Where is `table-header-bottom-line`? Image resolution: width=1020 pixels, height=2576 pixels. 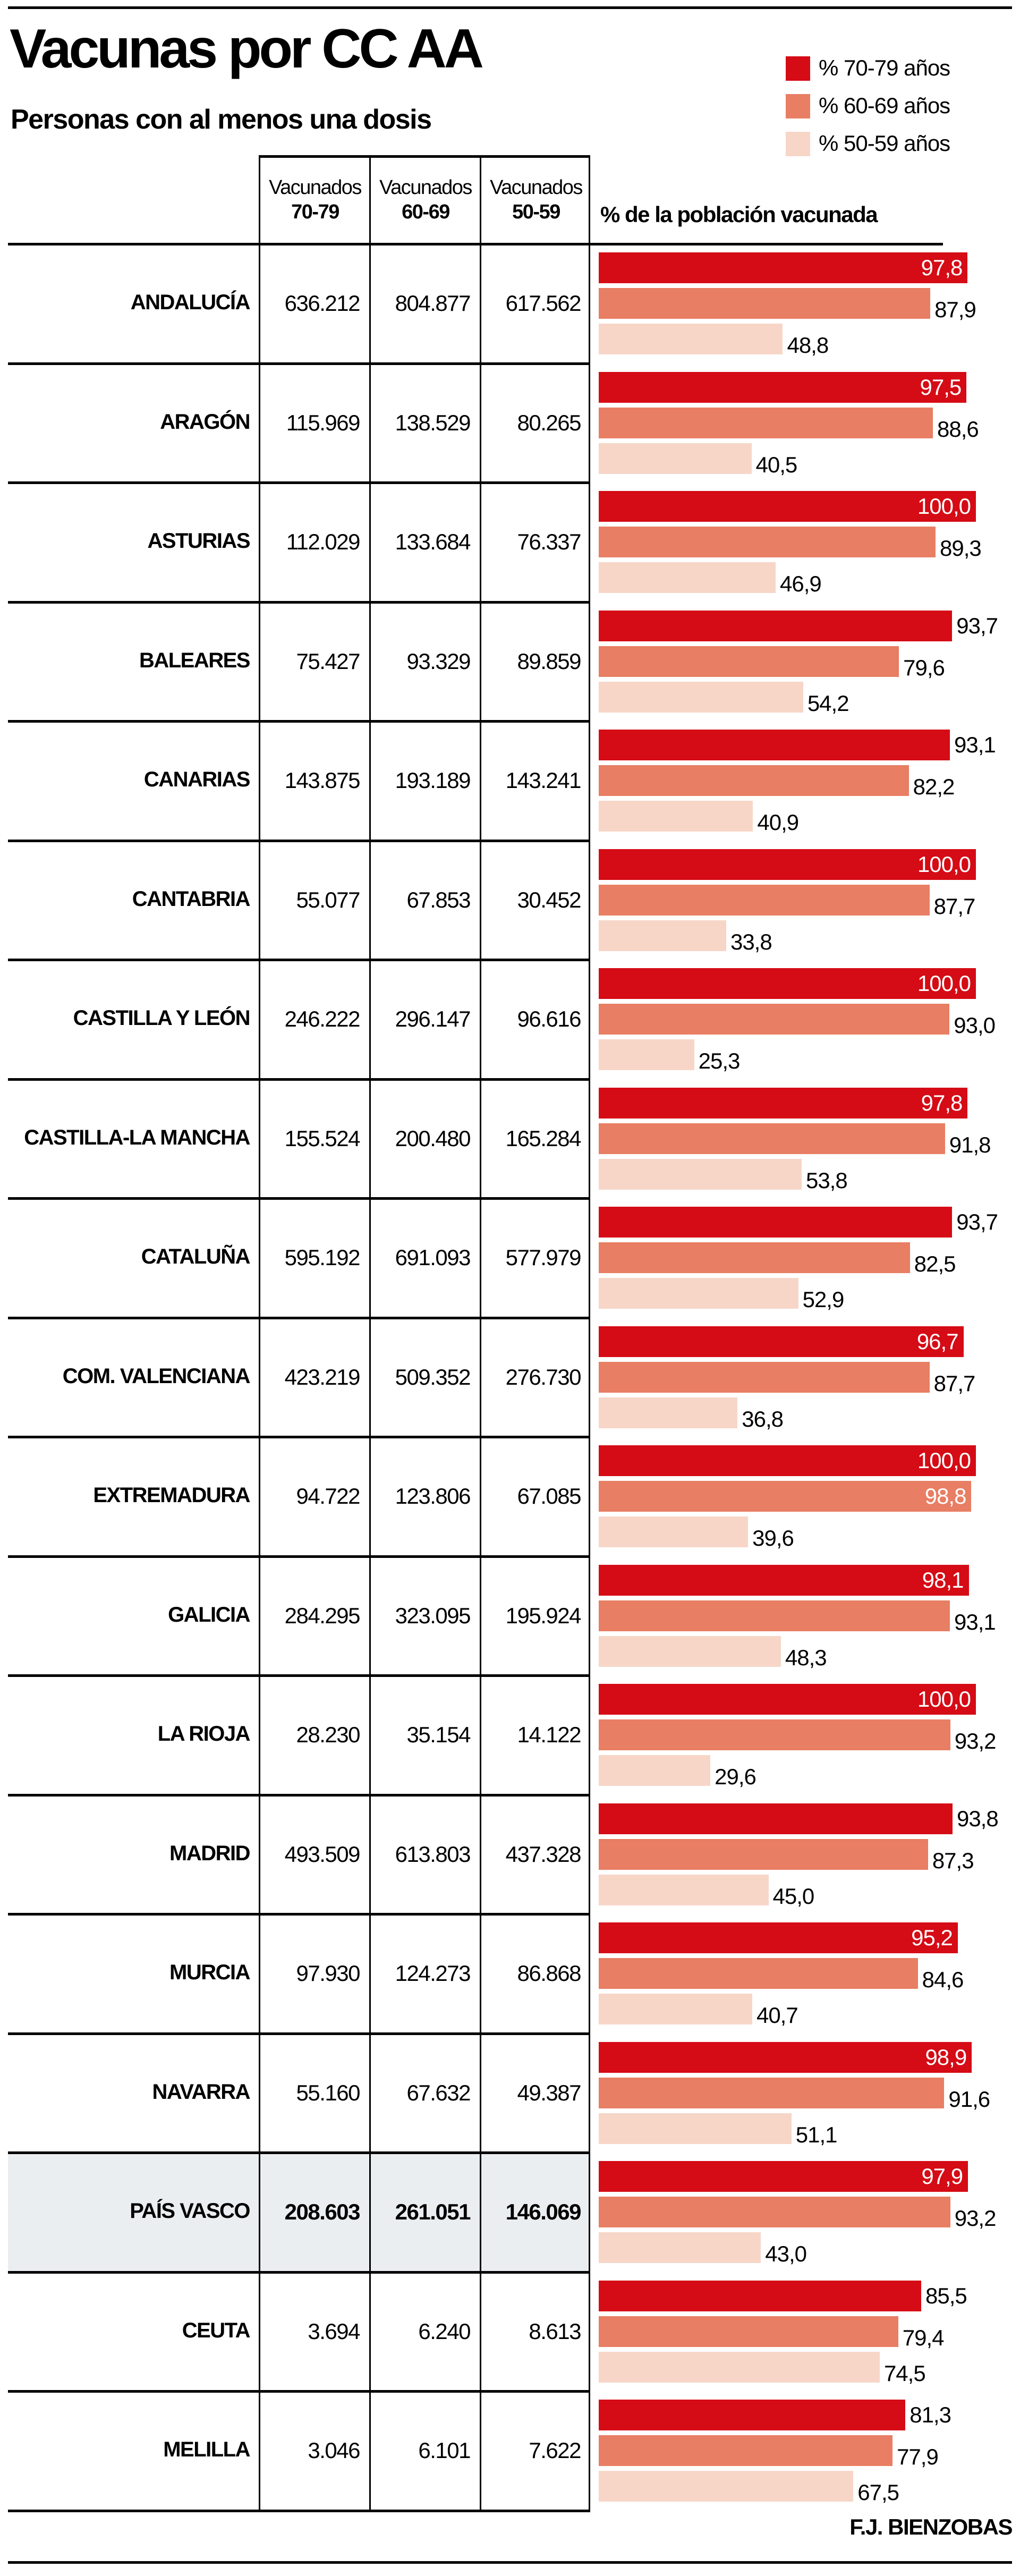 table-header-bottom-line is located at coordinates (475, 244).